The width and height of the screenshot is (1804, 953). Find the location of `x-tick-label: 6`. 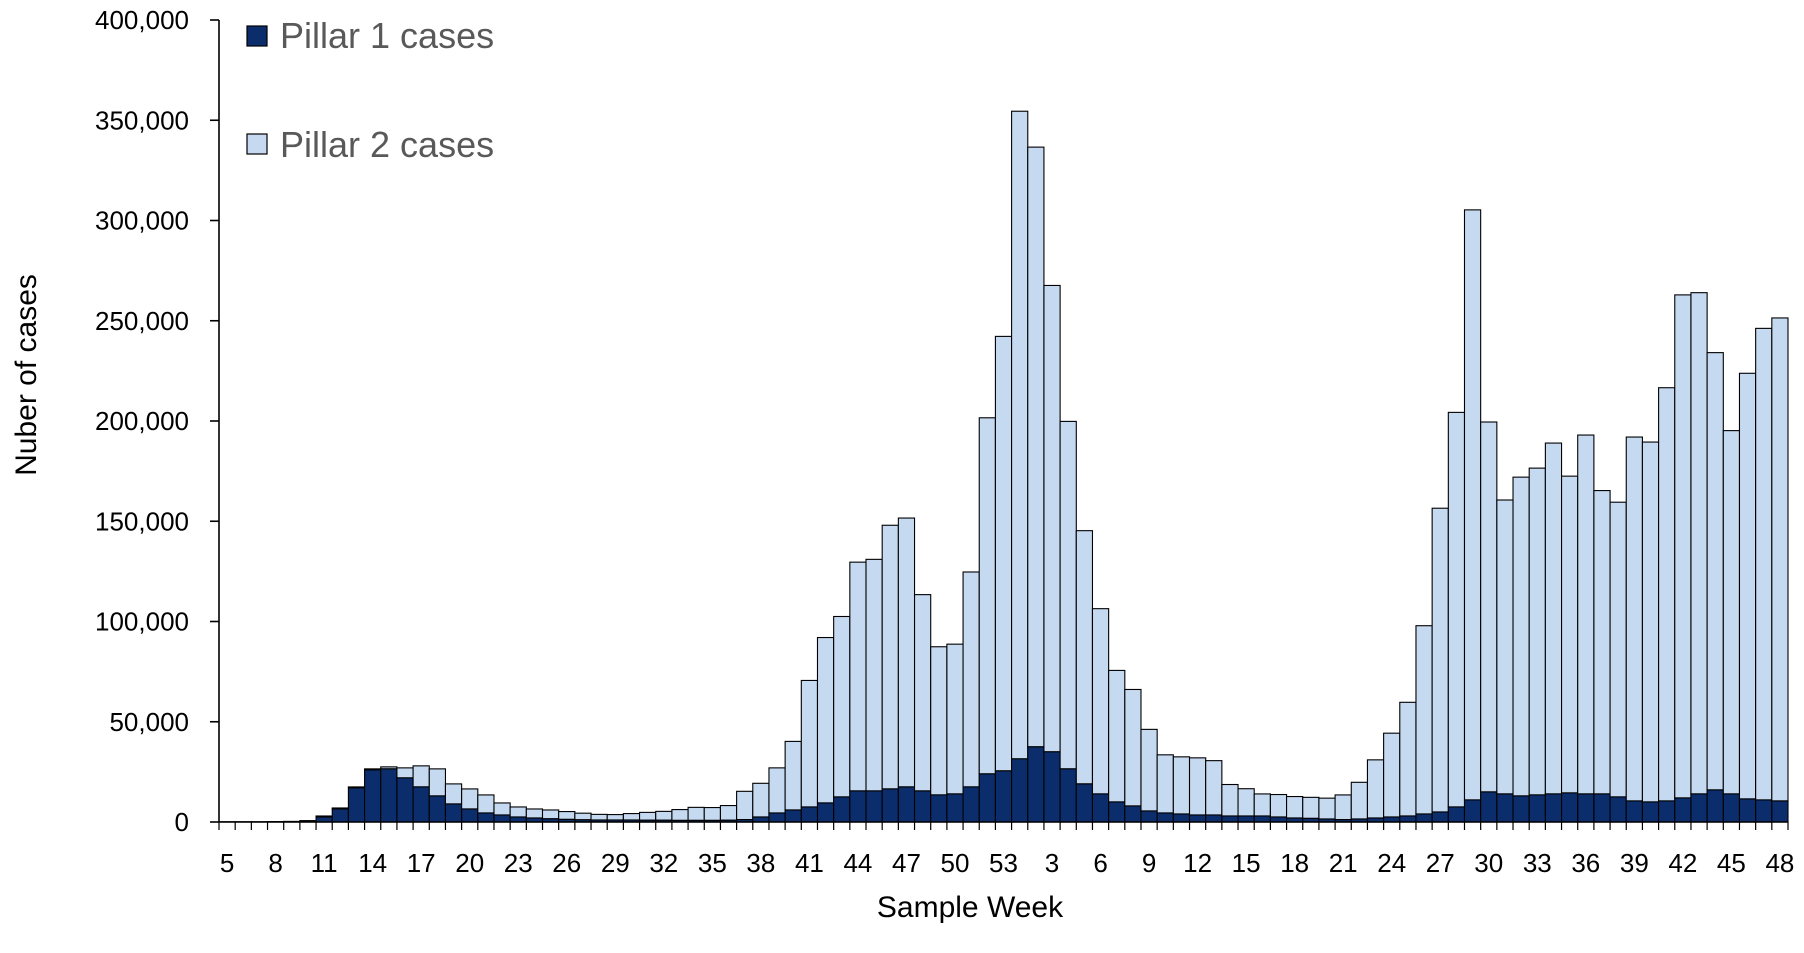

x-tick-label: 6 is located at coordinates (1100, 863).